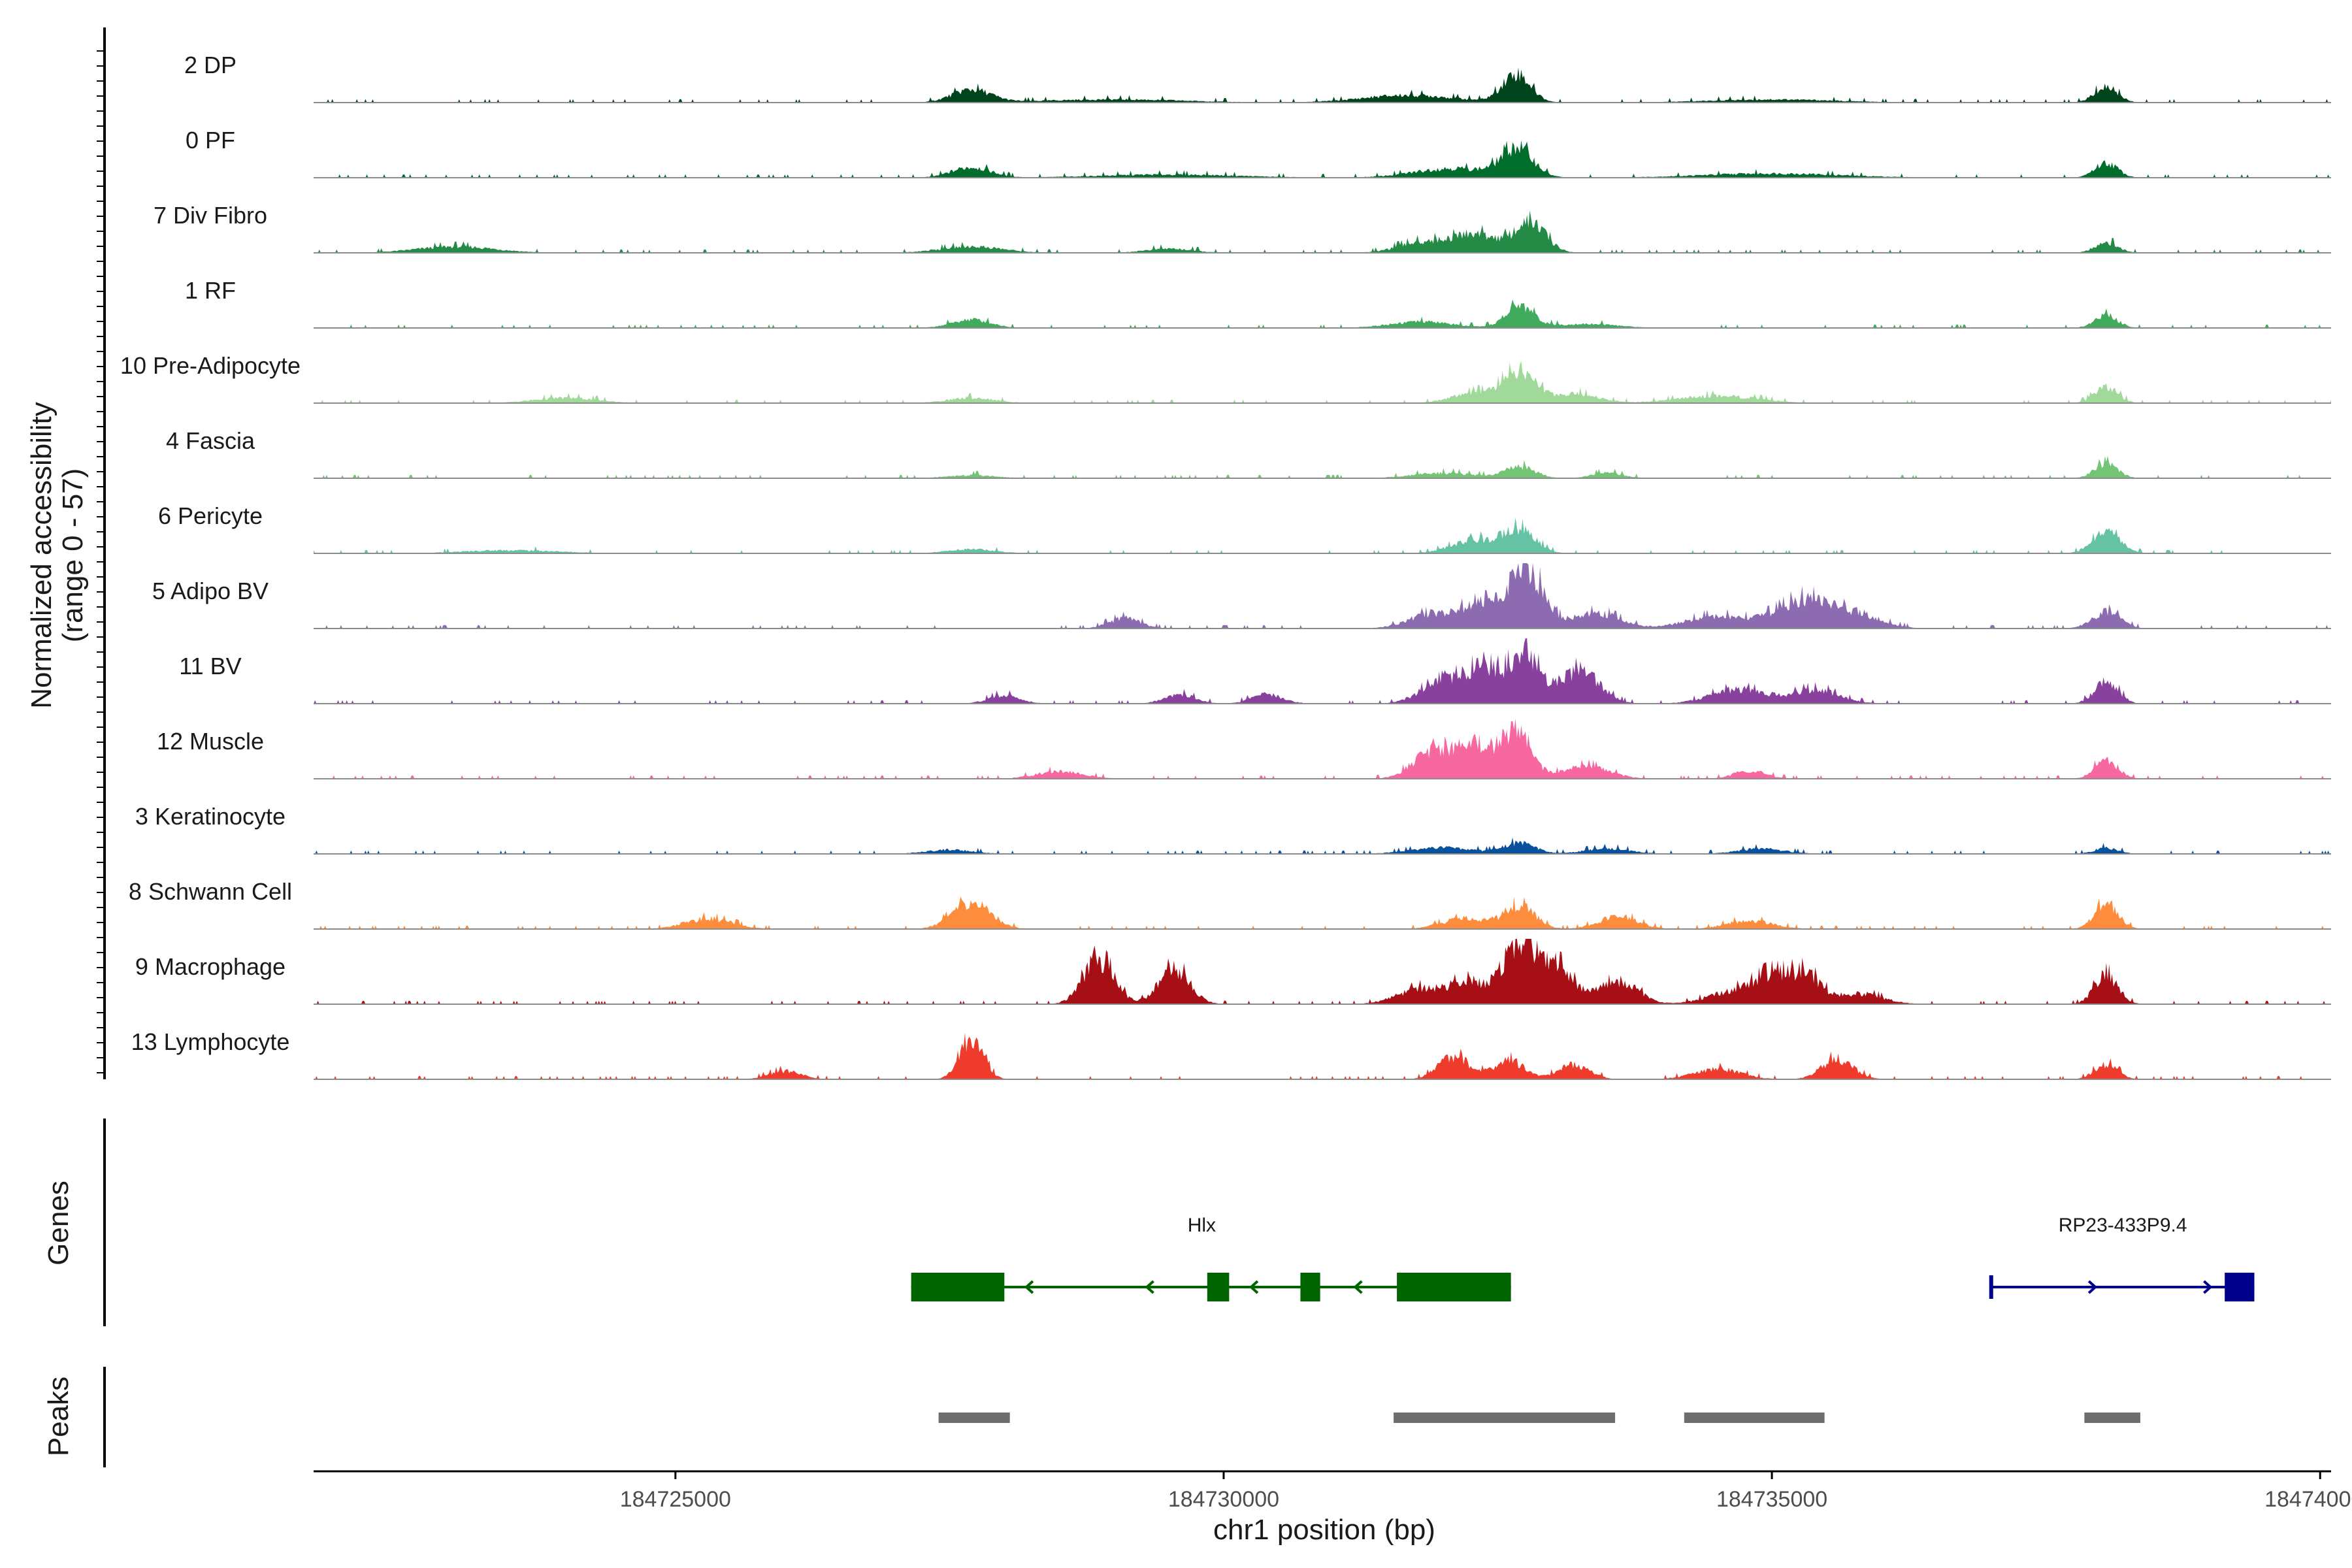  I want to click on coverage-track: 1 RF, so click(1258, 303).